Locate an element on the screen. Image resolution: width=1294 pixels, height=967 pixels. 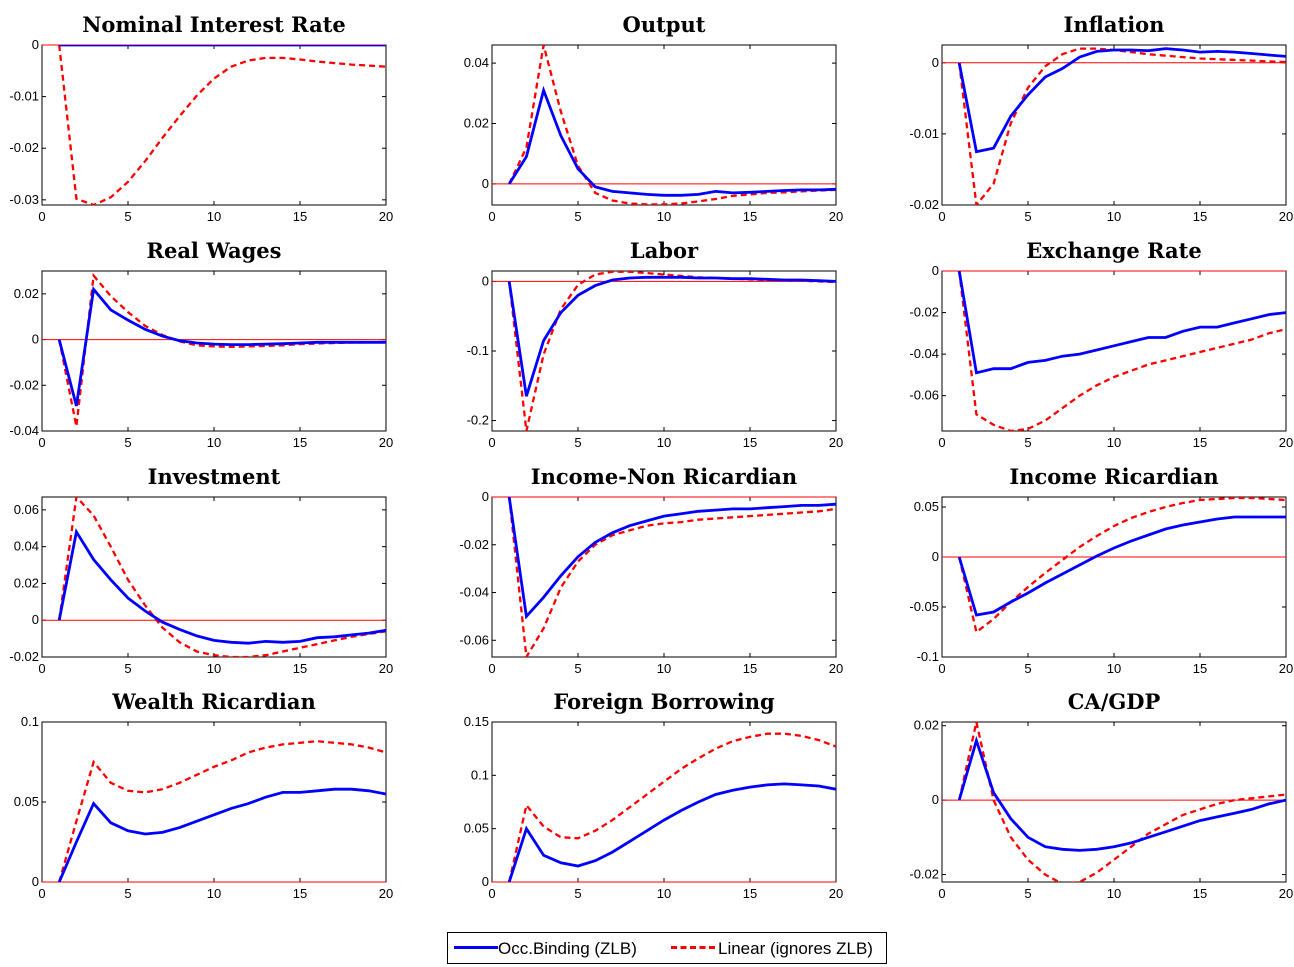
panel-title: Labor is located at coordinates (664, 250).